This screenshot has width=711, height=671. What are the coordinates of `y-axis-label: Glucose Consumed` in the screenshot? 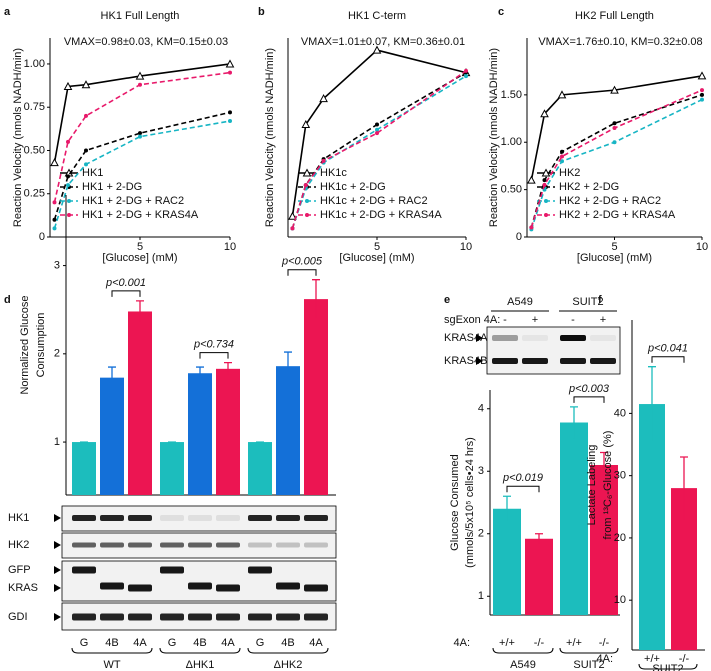 It's located at (455, 502).